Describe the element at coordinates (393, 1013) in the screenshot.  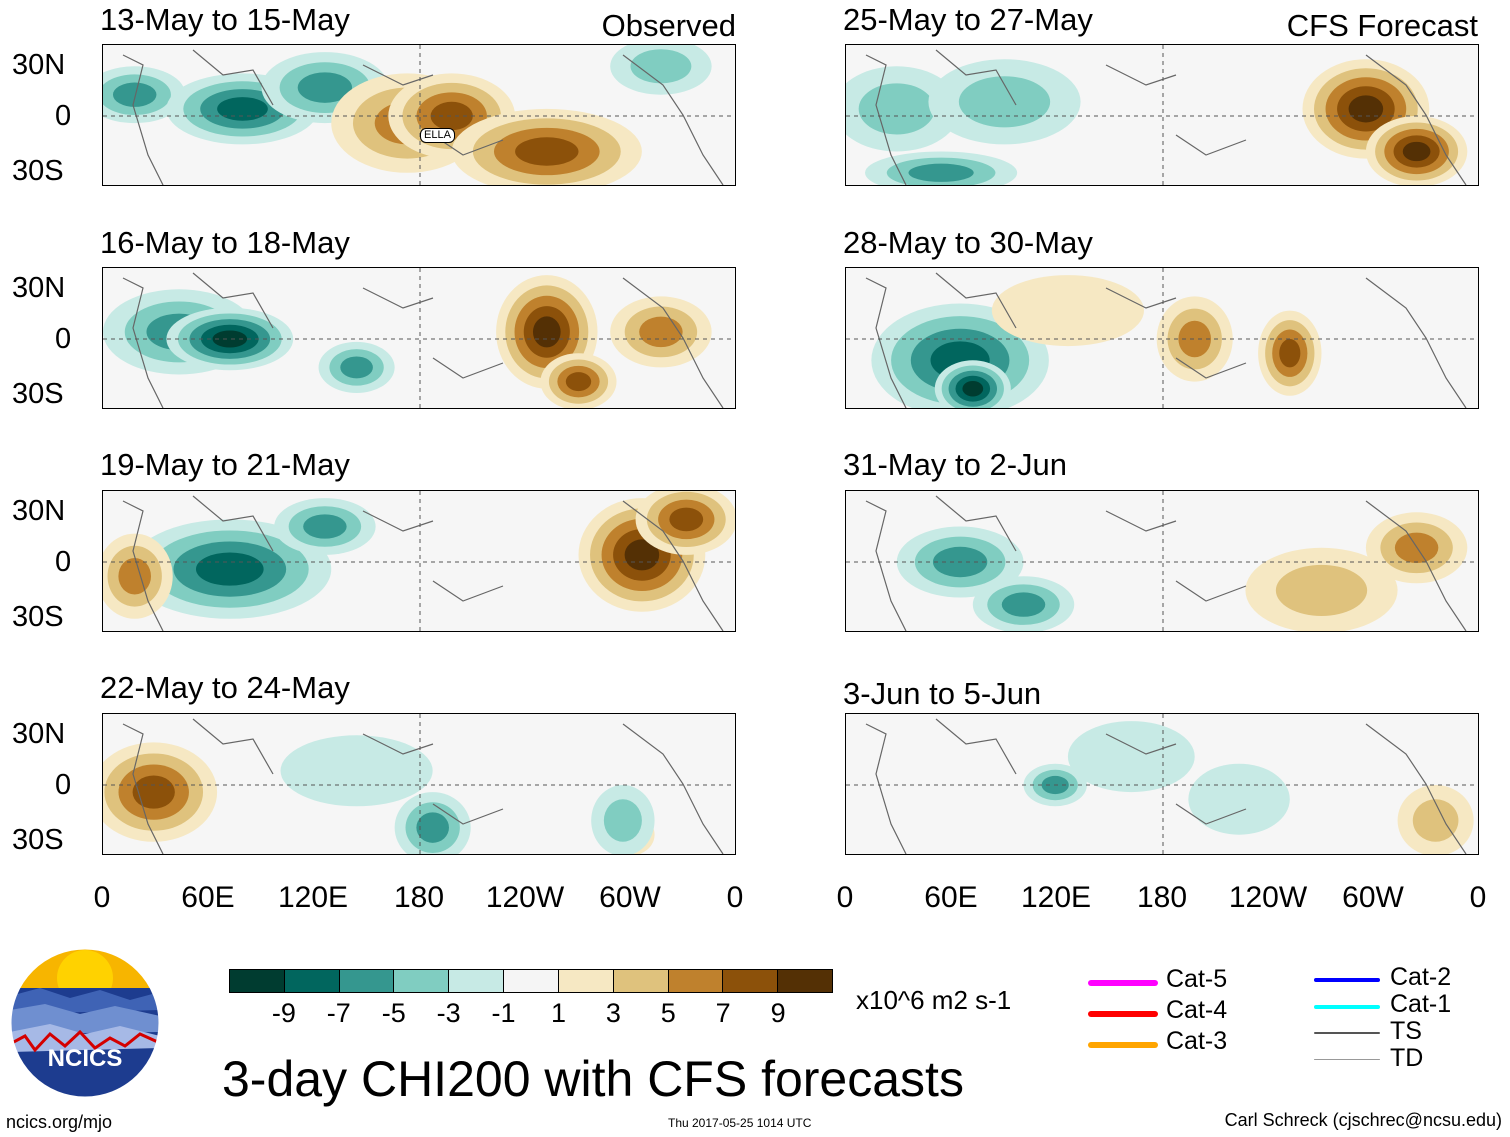
I see `colorbar-tick-label: -5` at that location.